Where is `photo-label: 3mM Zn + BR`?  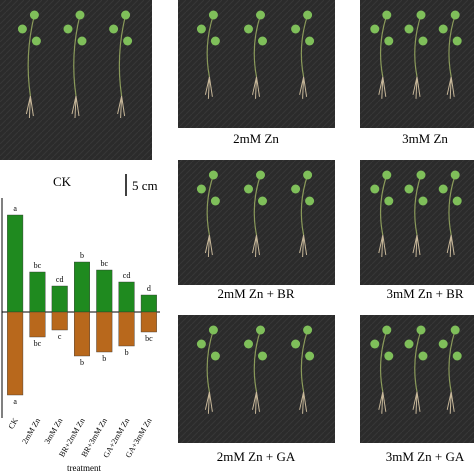 photo-label: 3mM Zn + BR is located at coordinates (424, 293).